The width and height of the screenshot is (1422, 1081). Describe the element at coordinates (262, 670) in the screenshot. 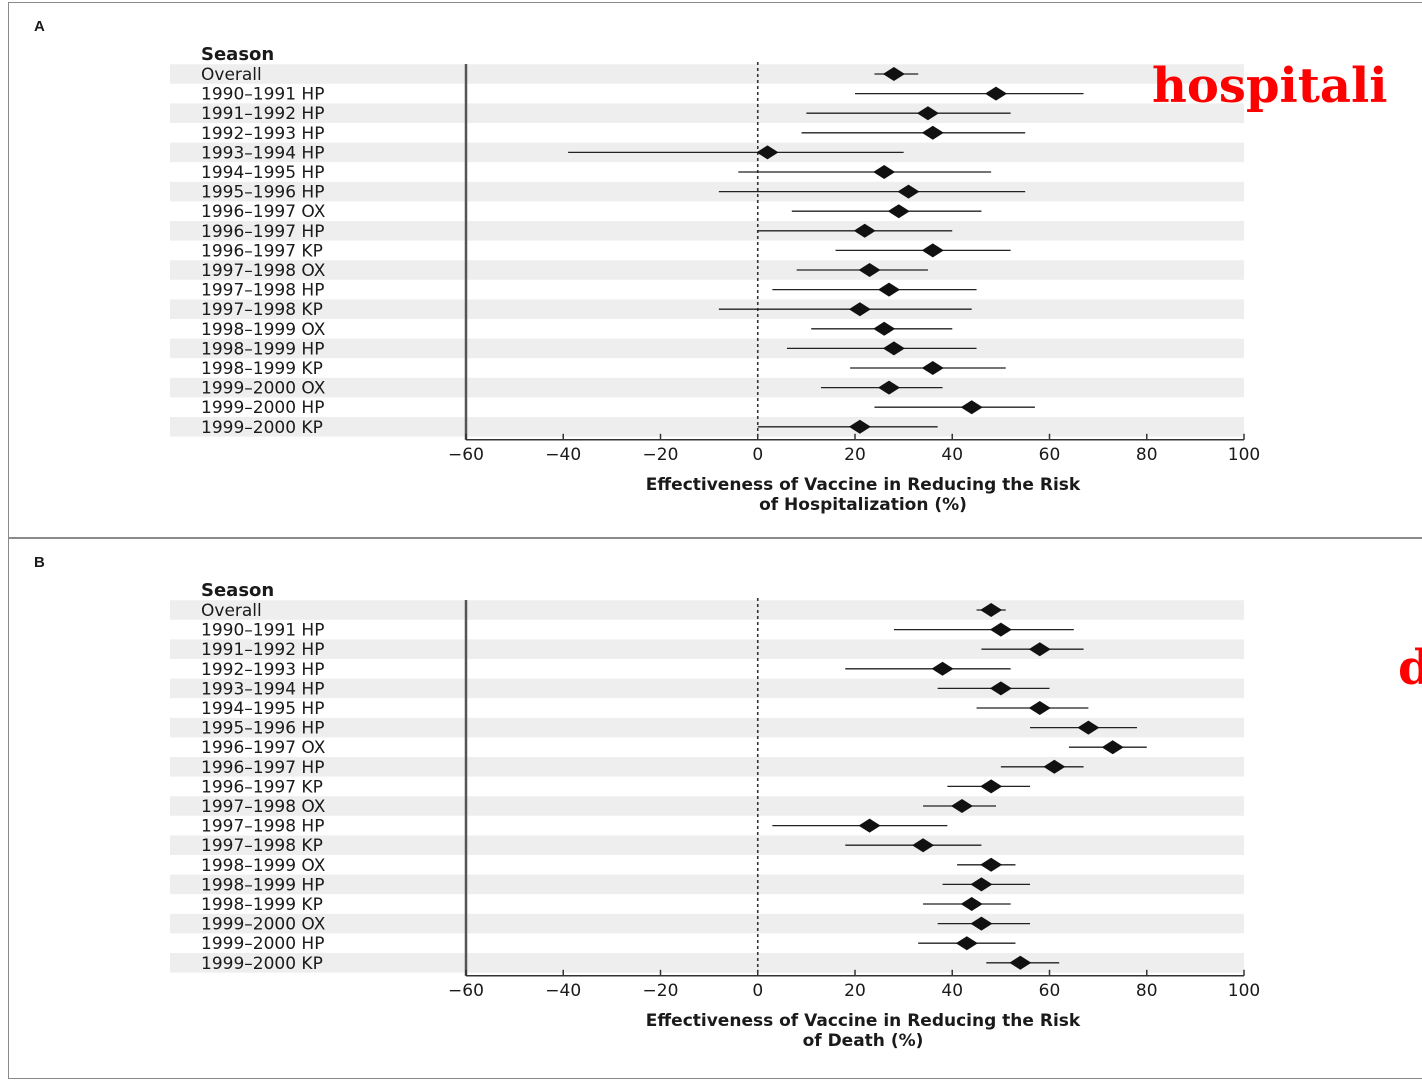

I see `row-label: 1992–1993 HP` at that location.